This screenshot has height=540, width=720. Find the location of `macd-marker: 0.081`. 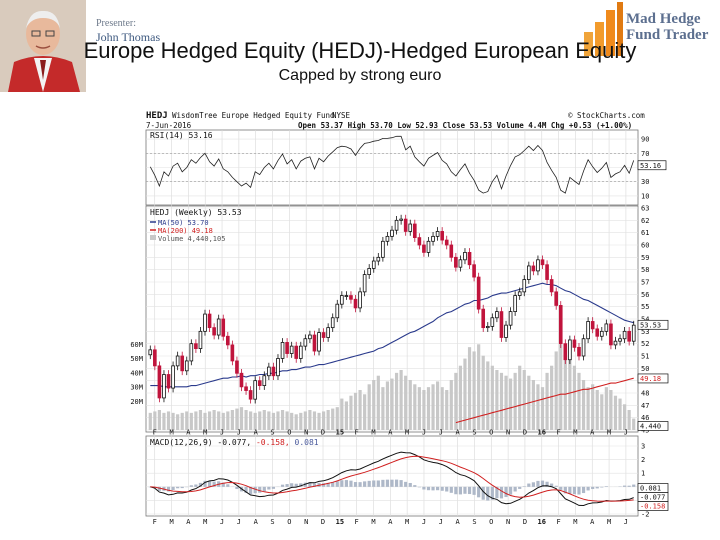

macd-marker: 0.081 is located at coordinates (650, 489).